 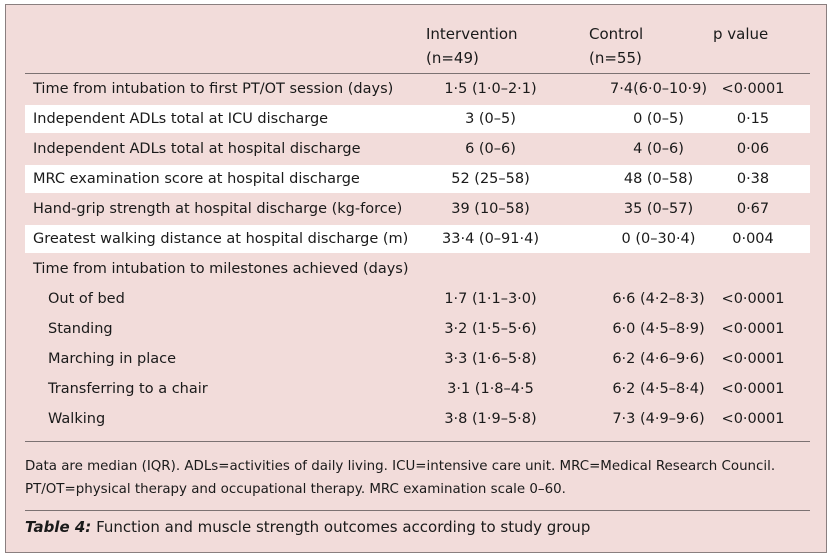 I want to click on p-value-cell: 0·15, so click(x=753, y=119).